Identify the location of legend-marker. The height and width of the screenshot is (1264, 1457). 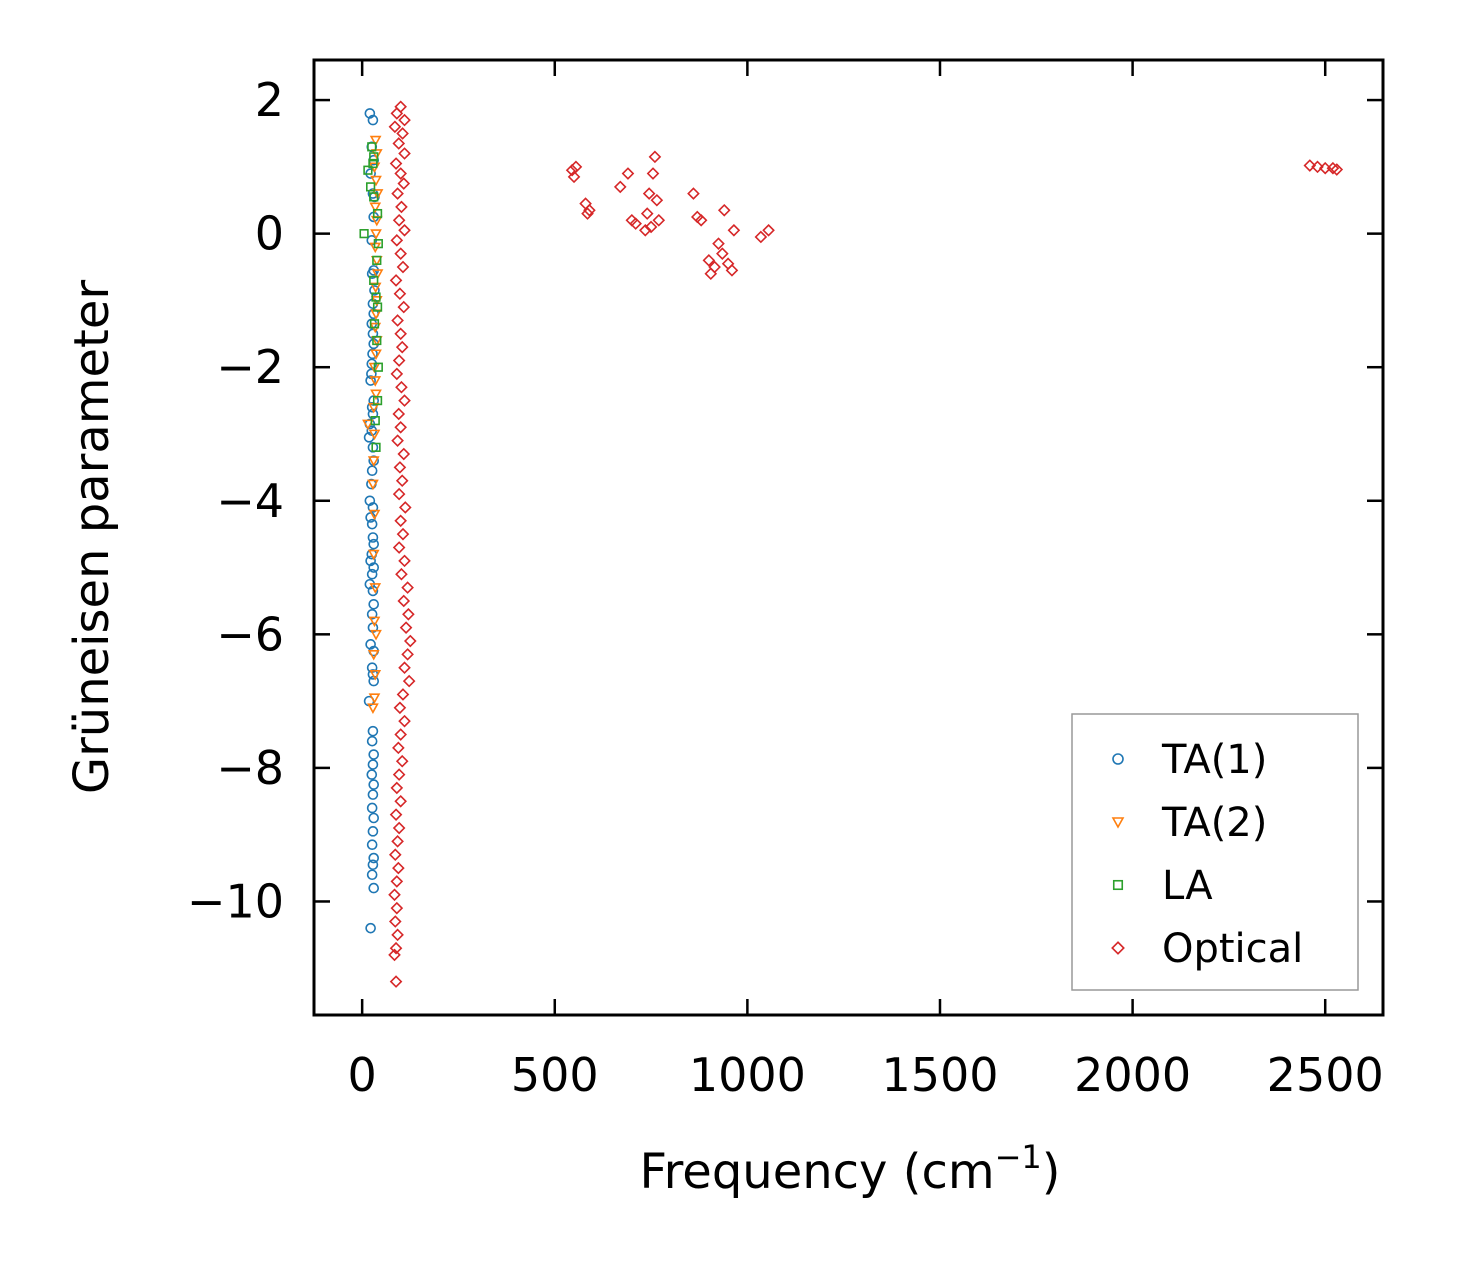
(1118, 759).